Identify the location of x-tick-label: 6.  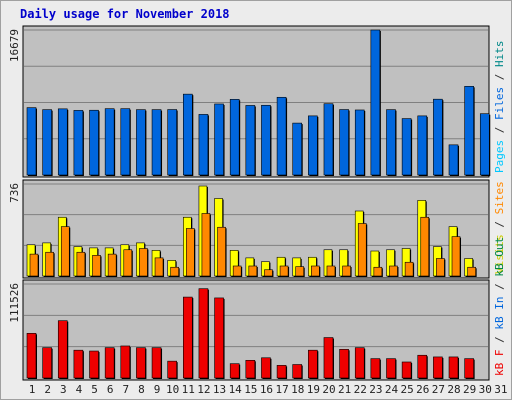
(110, 389).